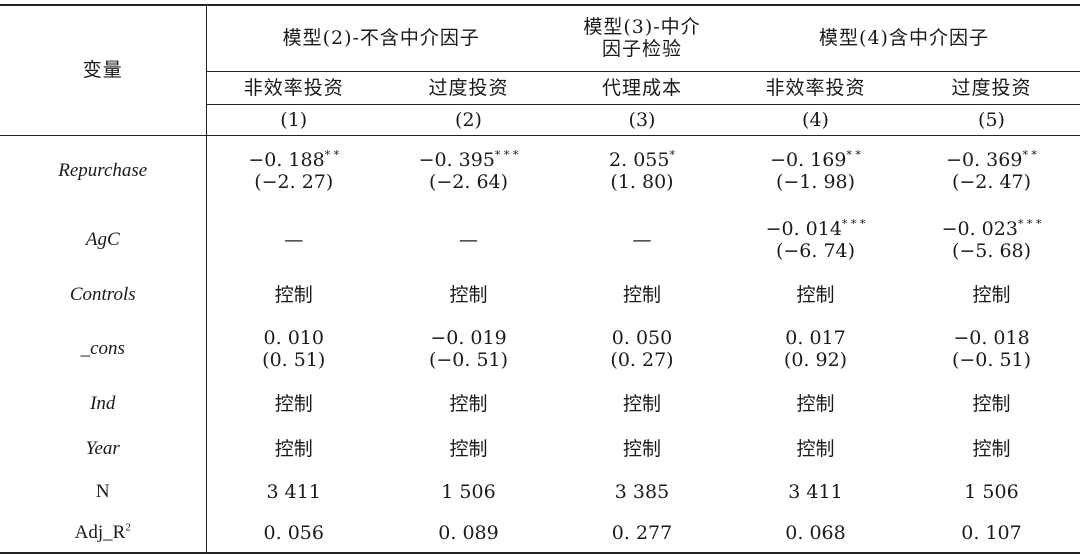  I want to click on table-cell: 0. 089, so click(468, 533).